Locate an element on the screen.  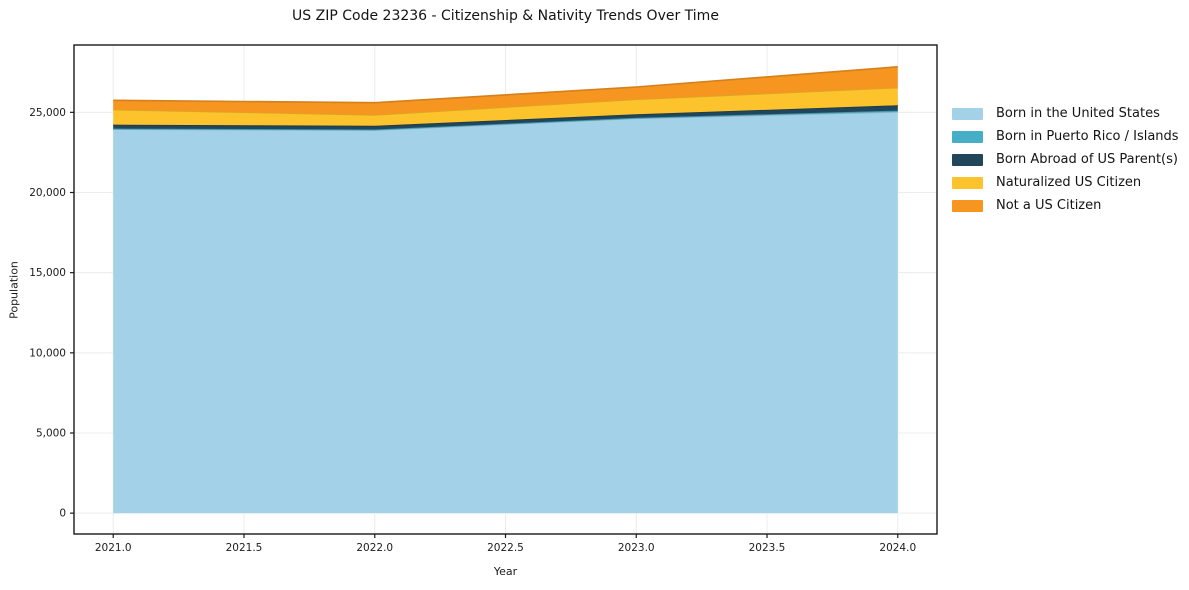
x-tick-label: 2021.5 is located at coordinates (244, 548).